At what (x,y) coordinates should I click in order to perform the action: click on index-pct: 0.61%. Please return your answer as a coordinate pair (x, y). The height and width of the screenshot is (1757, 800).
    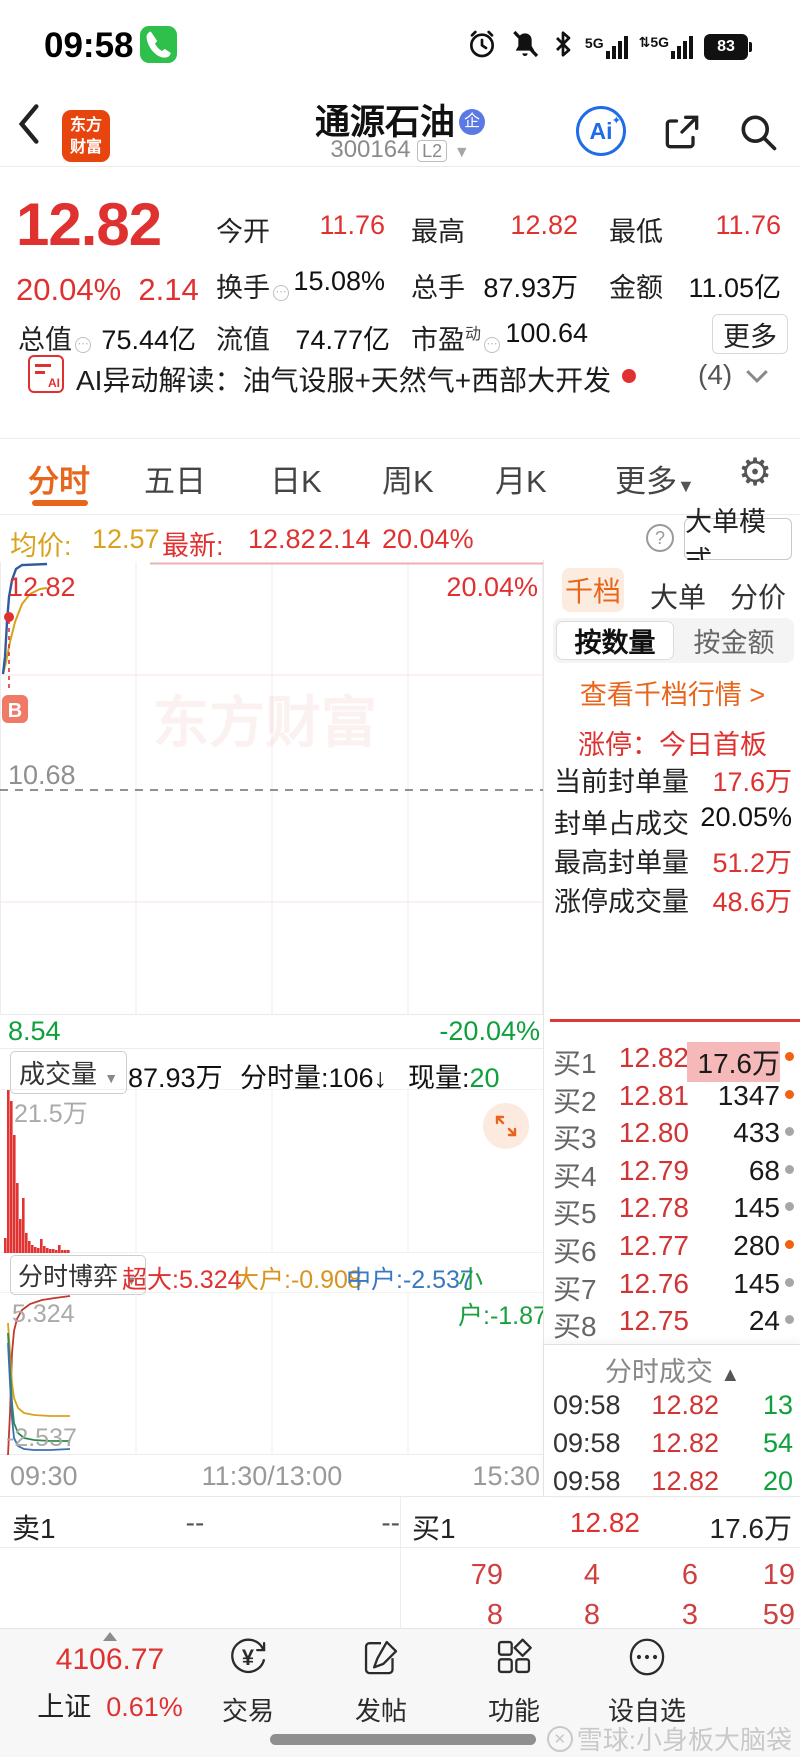
    Looking at the image, I should click on (144, 1707).